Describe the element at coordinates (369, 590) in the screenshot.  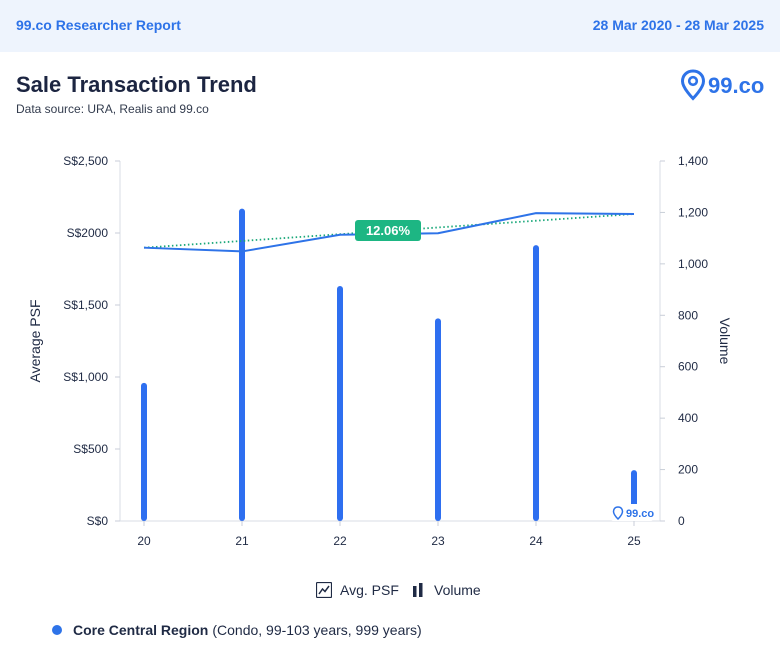
I see `legend-psf-label: Avg. PSF` at that location.